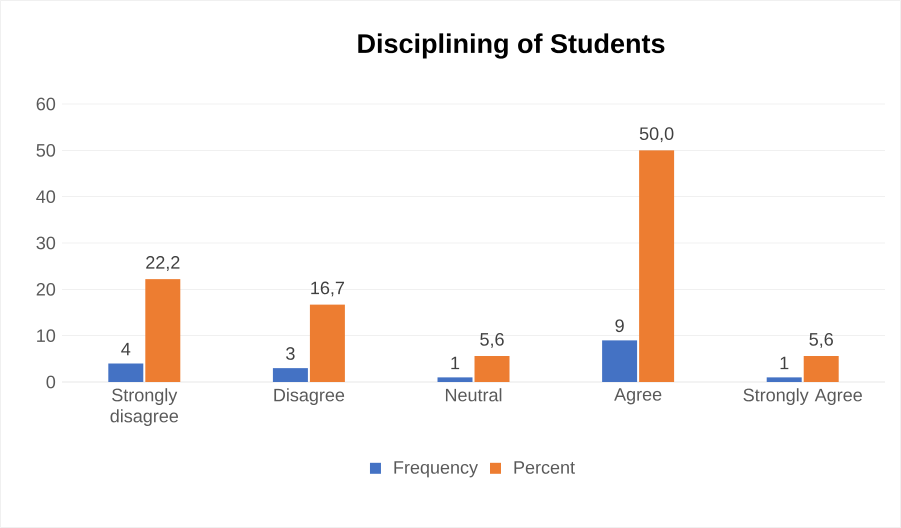 This screenshot has height=528, width=901. I want to click on y-tick-label: 30, so click(46, 243).